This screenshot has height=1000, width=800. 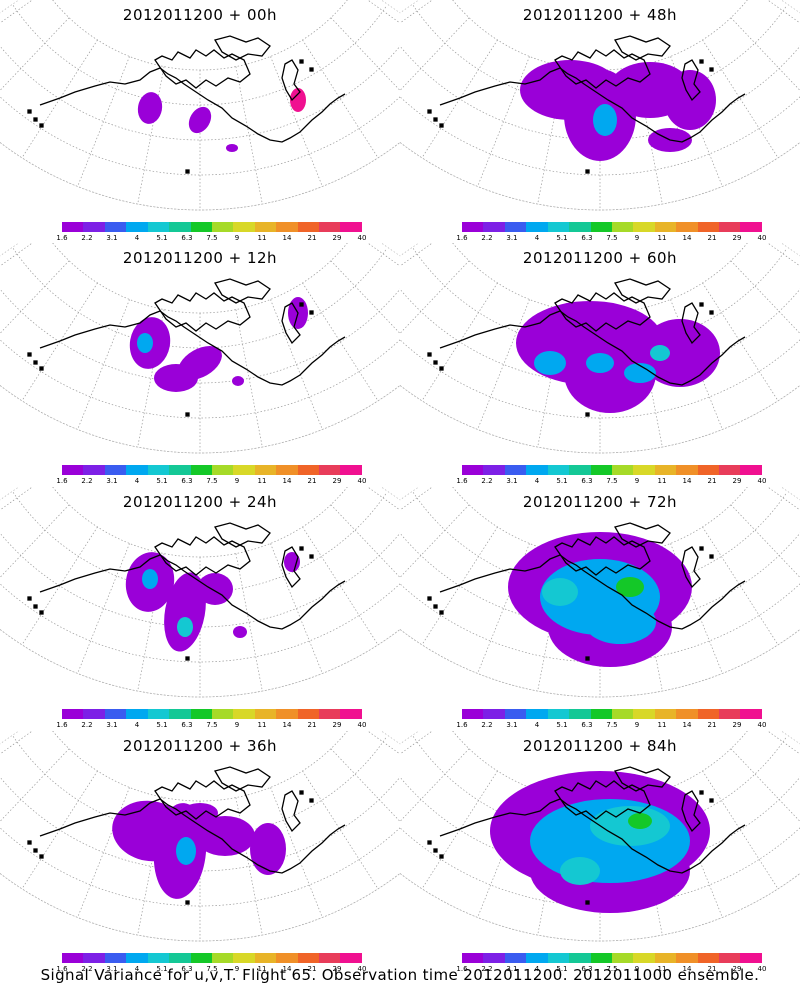 I want to click on colorbar-tick-label: 11, so click(x=662, y=725).